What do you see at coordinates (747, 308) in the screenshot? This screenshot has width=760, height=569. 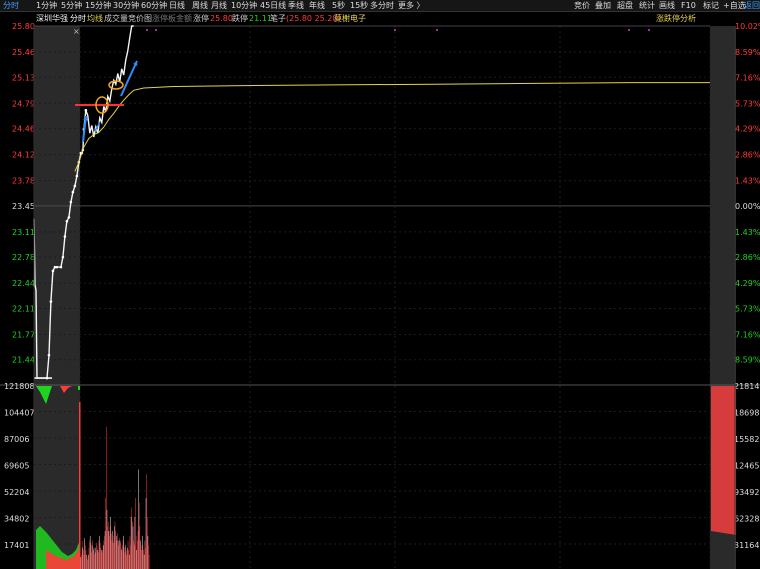 I see `pct-tick: 5.73%` at bounding box center [747, 308].